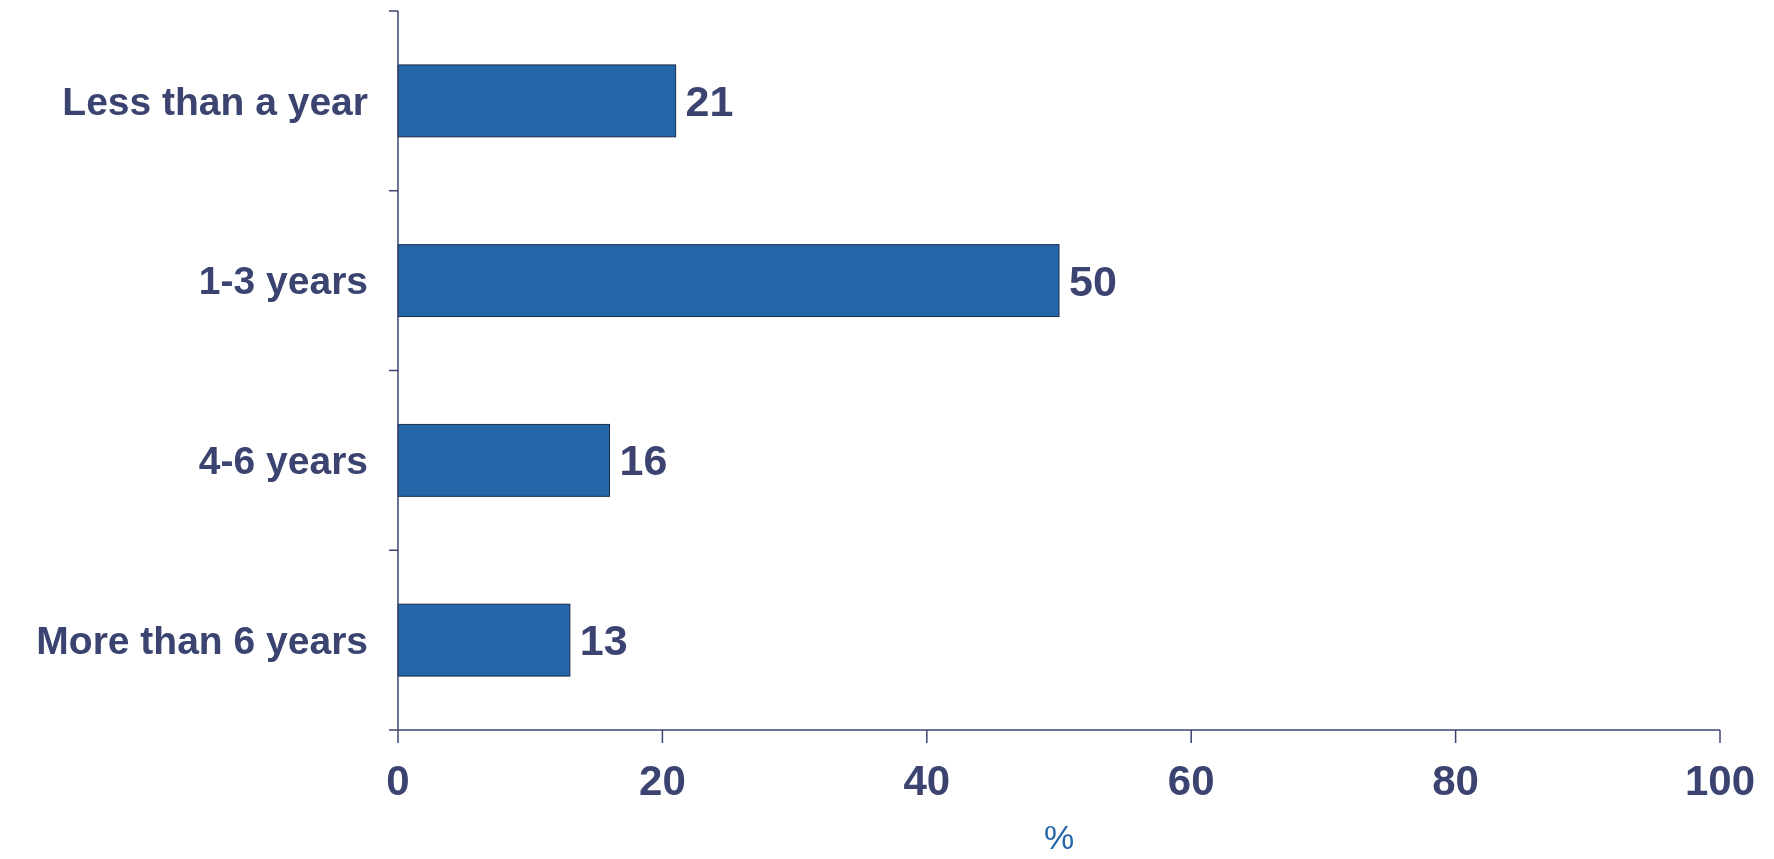  I want to click on data-label: 13, so click(603, 640).